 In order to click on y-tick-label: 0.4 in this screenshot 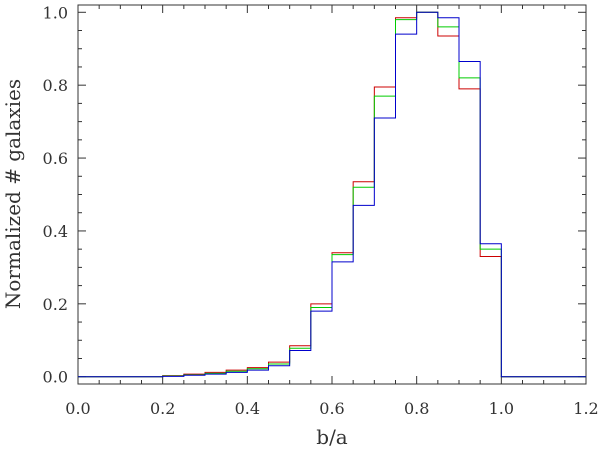, I will do `click(55, 231)`.